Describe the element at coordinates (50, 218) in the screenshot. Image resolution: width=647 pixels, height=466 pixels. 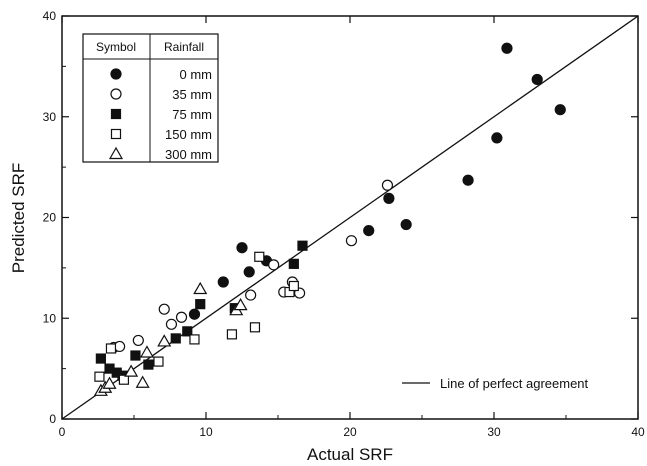
I see `y-tick-label: 20` at that location.